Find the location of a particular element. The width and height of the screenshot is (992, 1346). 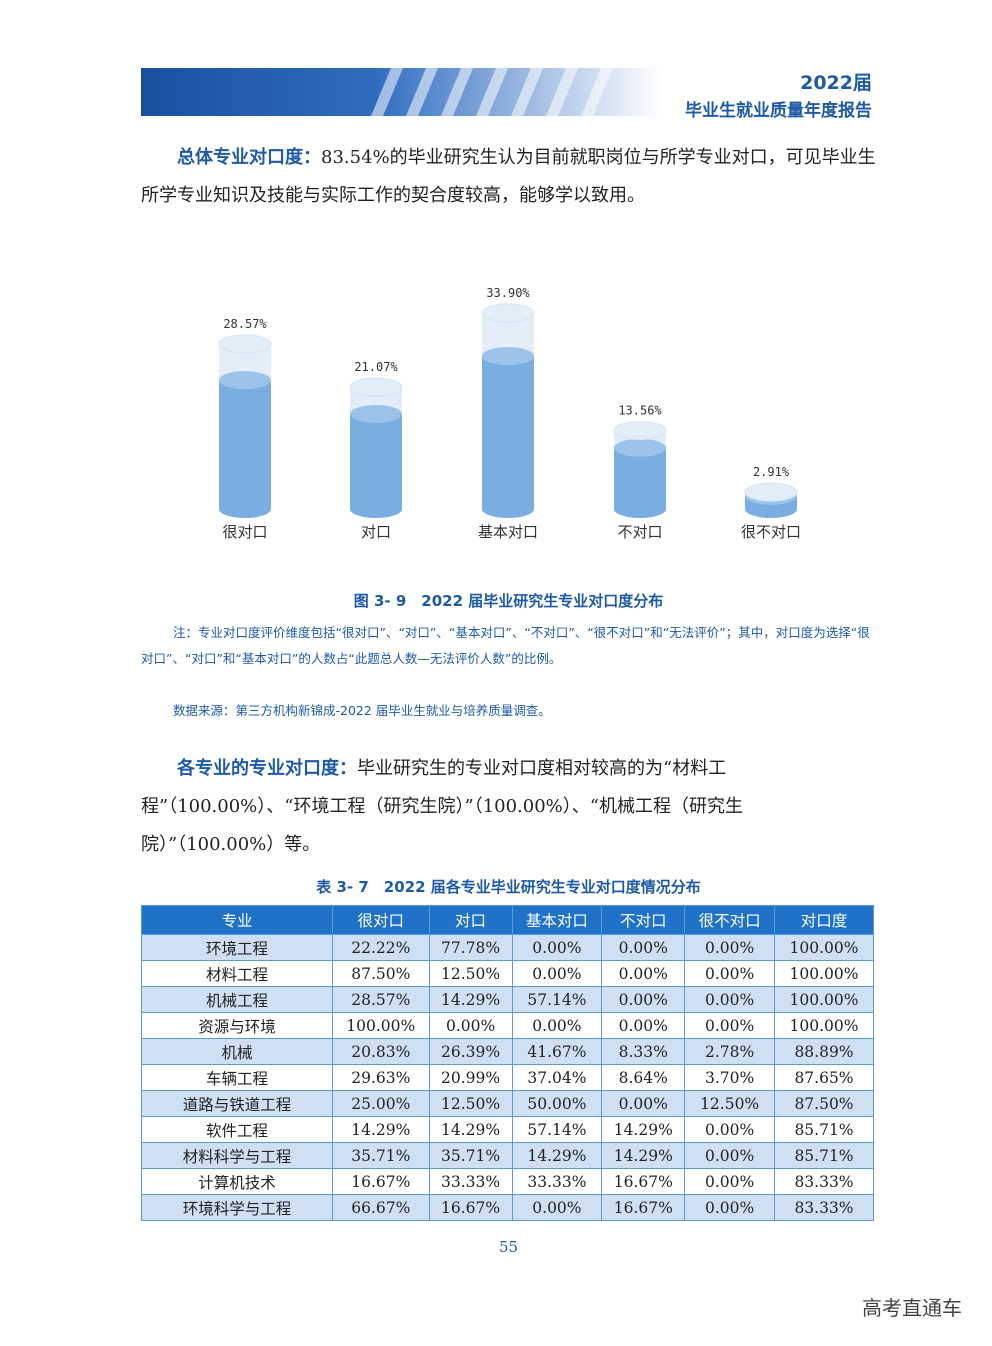

value-label: 28.57% is located at coordinates (245, 324).